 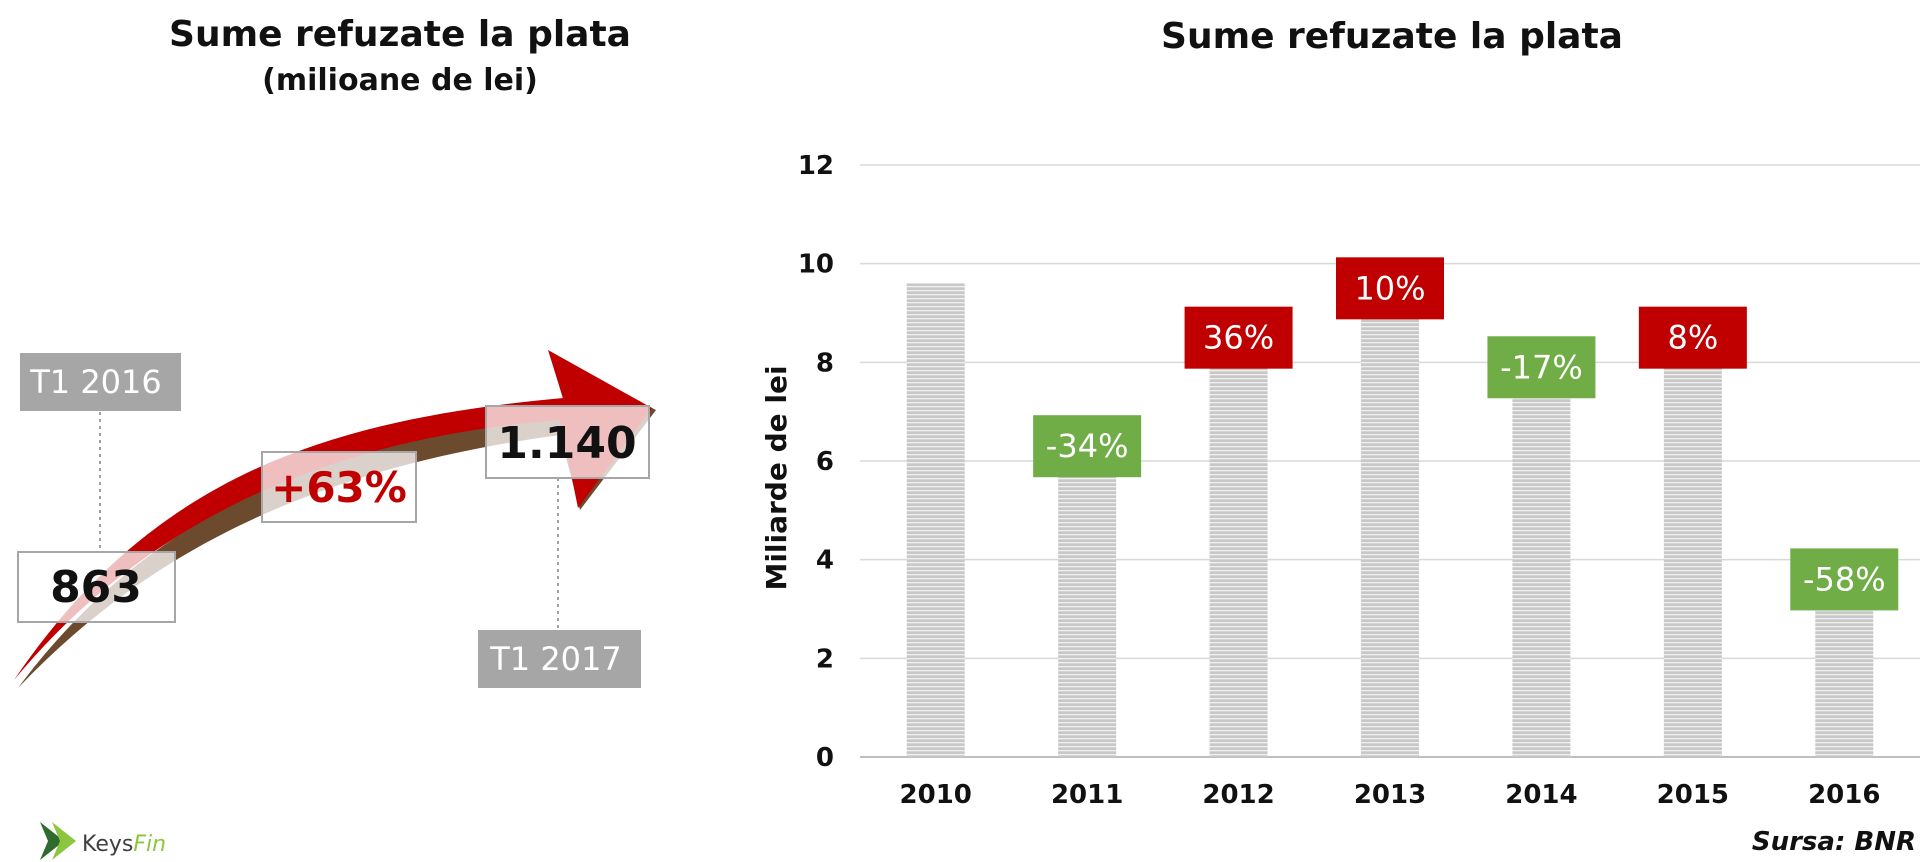 I want to click on left-subtitle: (milioane de lei), so click(x=400, y=80).